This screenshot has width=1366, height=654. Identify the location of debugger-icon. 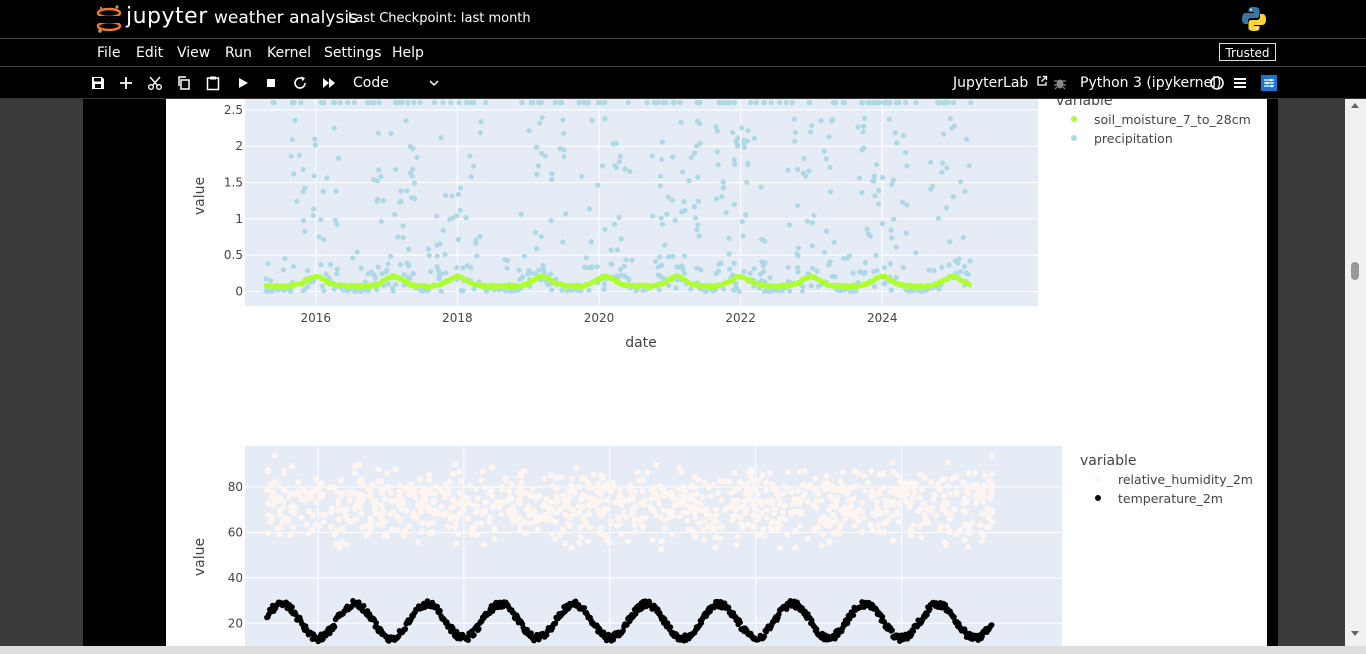
(1060, 83).